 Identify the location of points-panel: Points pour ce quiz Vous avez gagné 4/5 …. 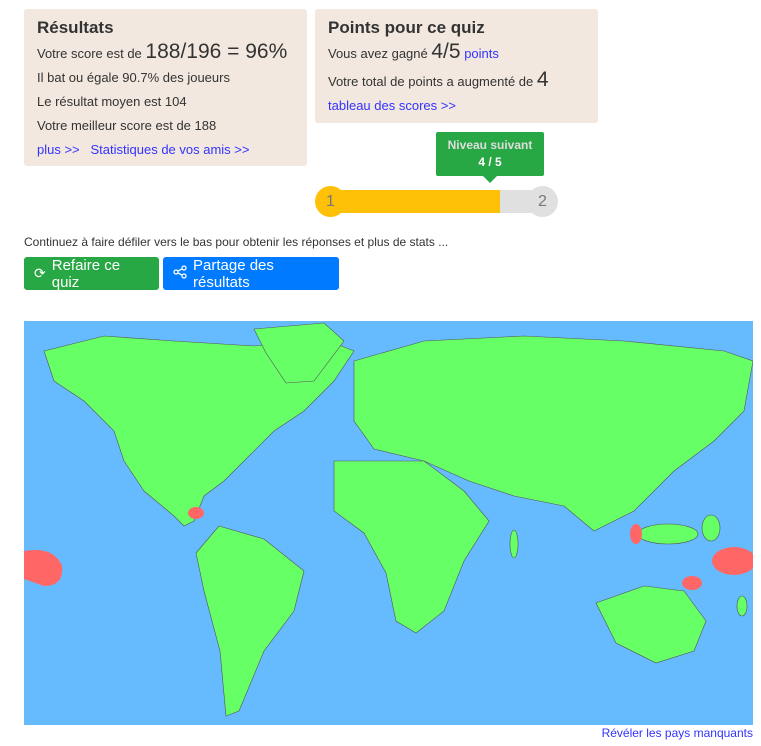
(456, 66).